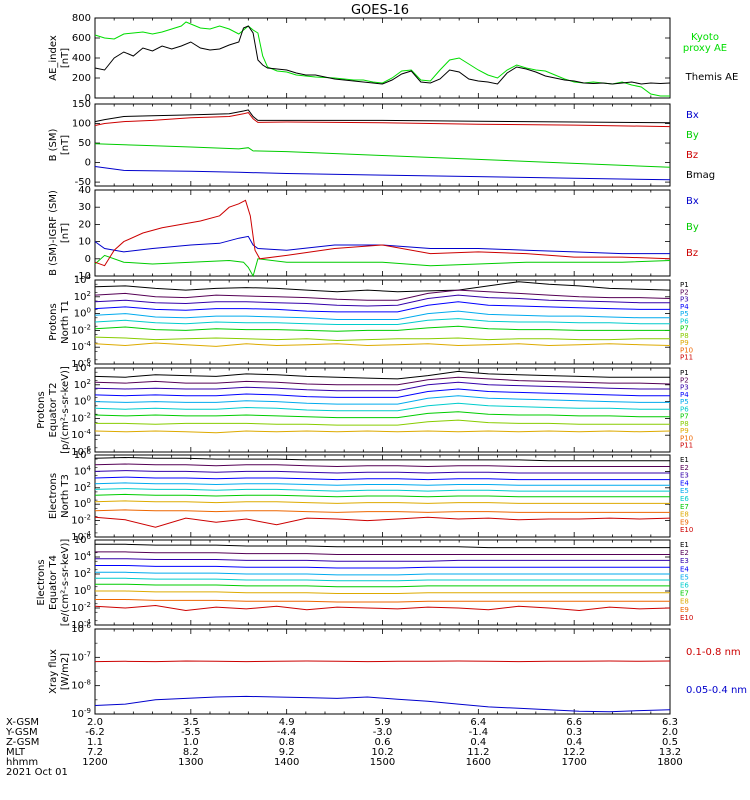 Image resolution: width=750 pixels, height=800 pixels. Describe the element at coordinates (684, 476) in the screenshot. I see `legend-label: E3` at that location.